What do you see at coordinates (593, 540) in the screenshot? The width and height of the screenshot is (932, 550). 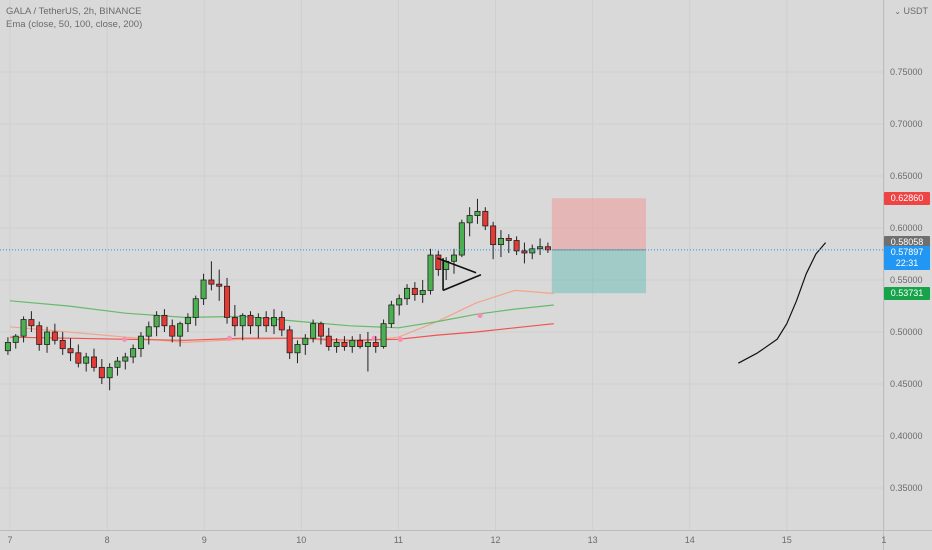 I see `time-tick-label: 13` at bounding box center [593, 540].